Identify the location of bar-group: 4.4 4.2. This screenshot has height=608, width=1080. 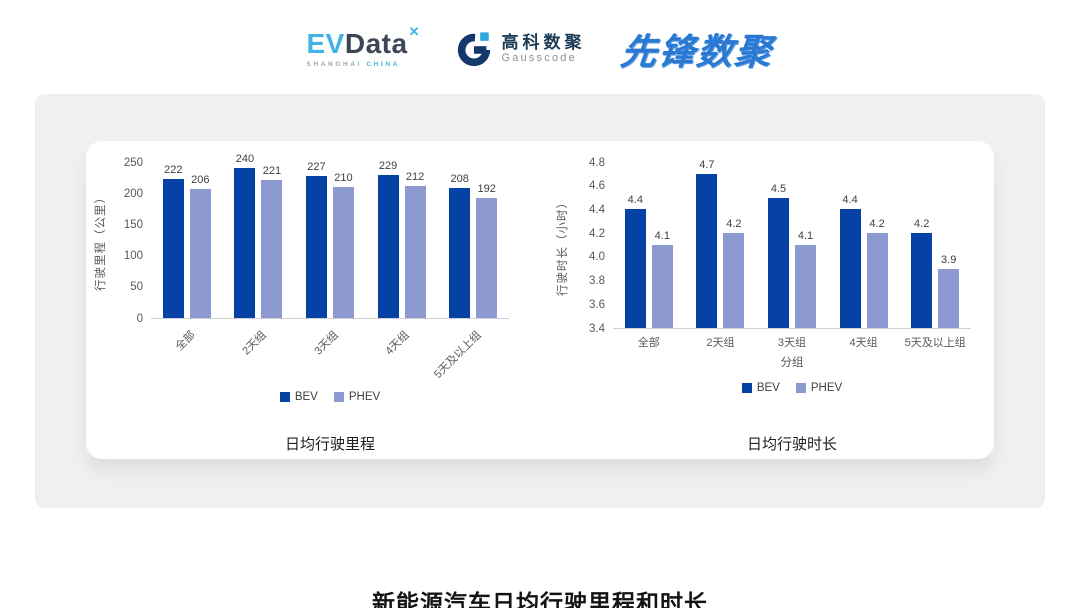
(864, 245).